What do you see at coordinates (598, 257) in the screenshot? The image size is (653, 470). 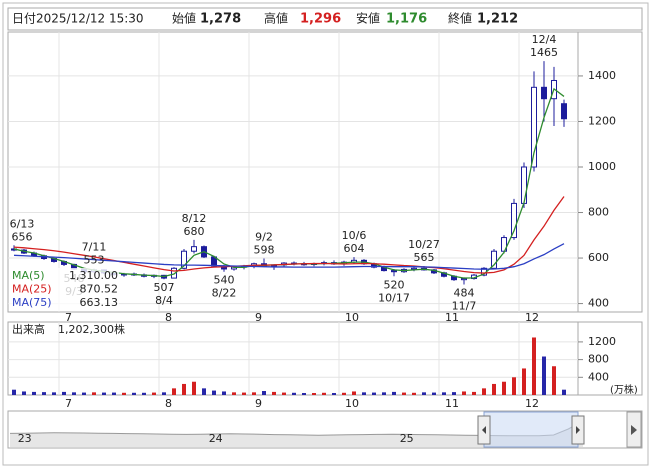 I see `y-tick-label: 600` at bounding box center [598, 257].